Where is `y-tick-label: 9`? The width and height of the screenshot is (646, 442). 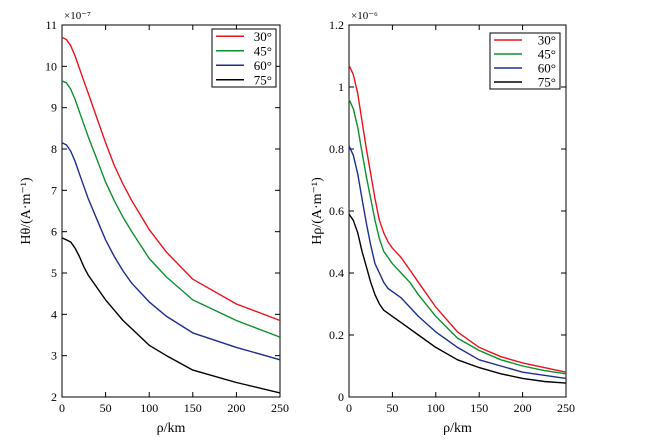
y-tick-label: 9 is located at coordinates (54, 108).